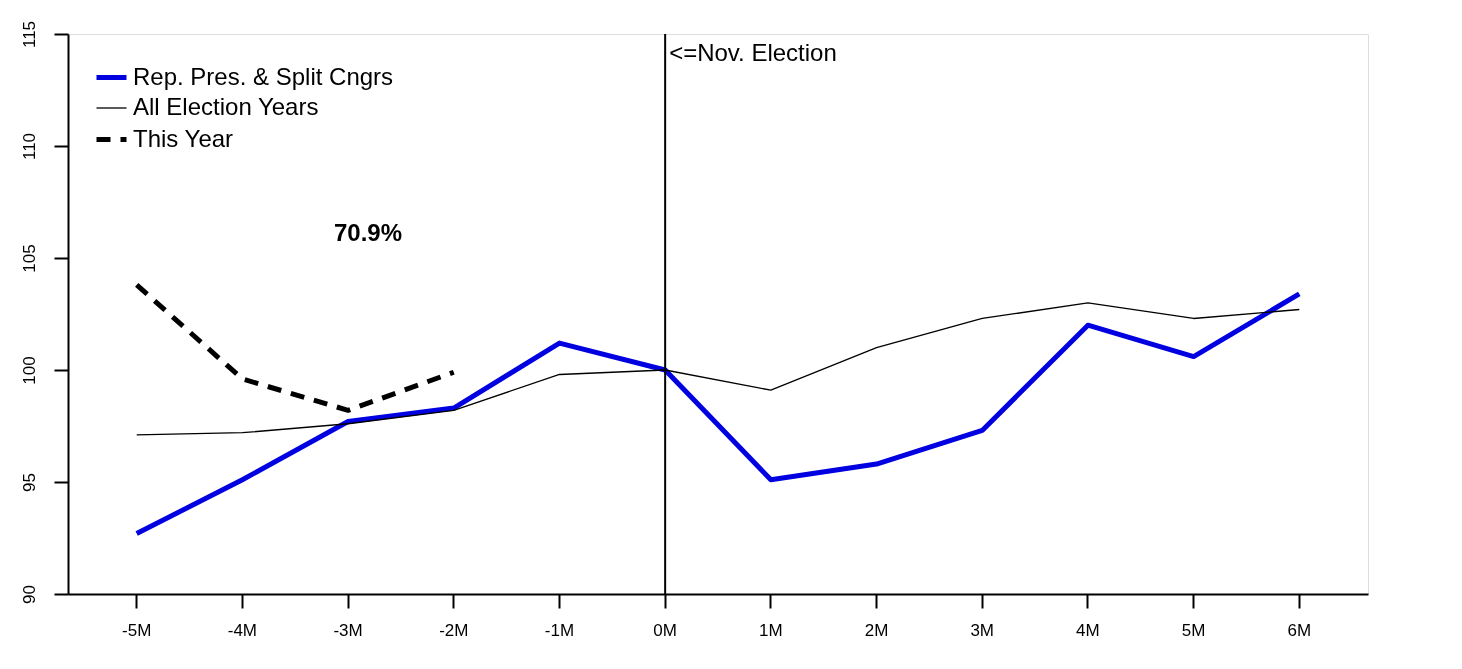 This screenshot has width=1462, height=669. I want to click on x-tick-label: 2M, so click(876, 630).